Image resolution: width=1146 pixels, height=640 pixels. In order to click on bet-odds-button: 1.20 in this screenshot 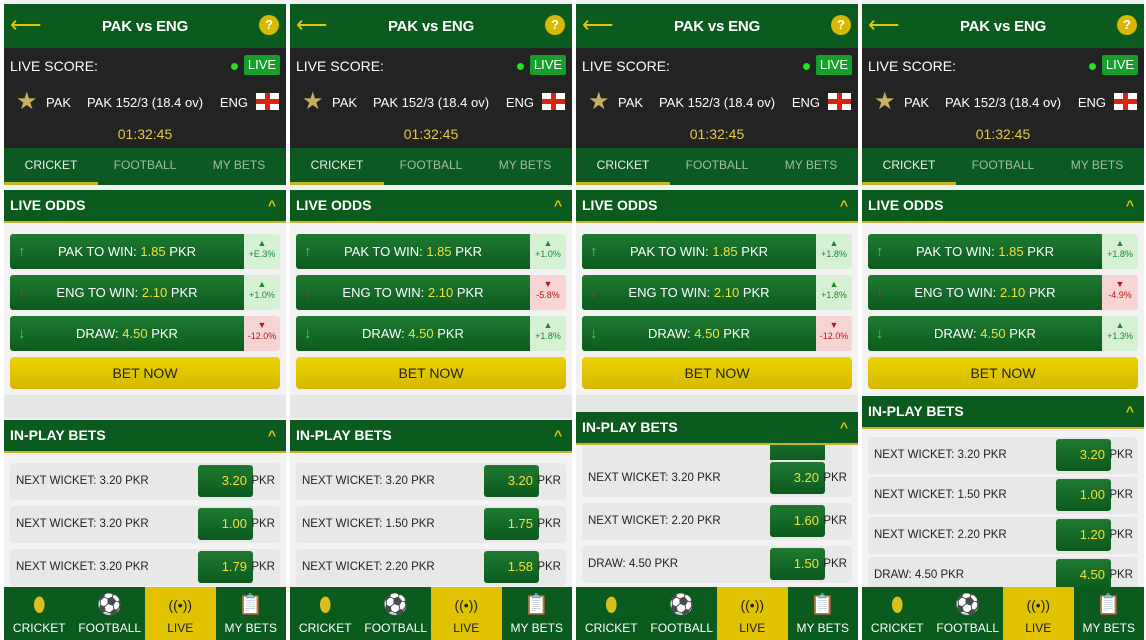, I will do `click(1083, 535)`.